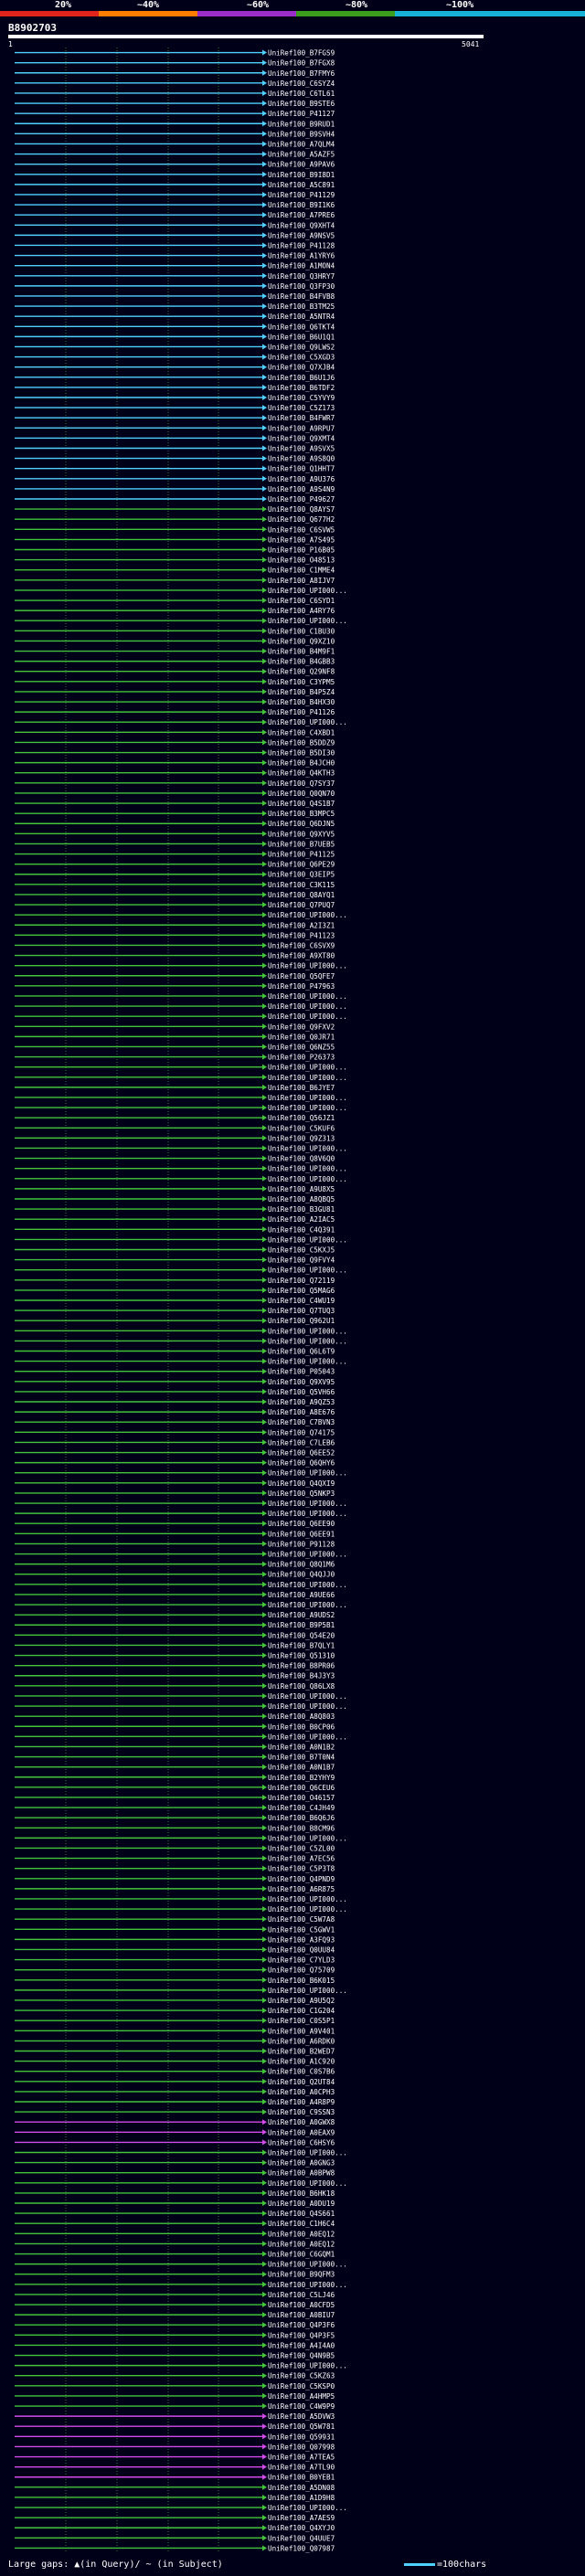 The image size is (585, 2576). Describe the element at coordinates (175, 1544) in the screenshot. I see `hit-row: UniRef100_P91128` at that location.